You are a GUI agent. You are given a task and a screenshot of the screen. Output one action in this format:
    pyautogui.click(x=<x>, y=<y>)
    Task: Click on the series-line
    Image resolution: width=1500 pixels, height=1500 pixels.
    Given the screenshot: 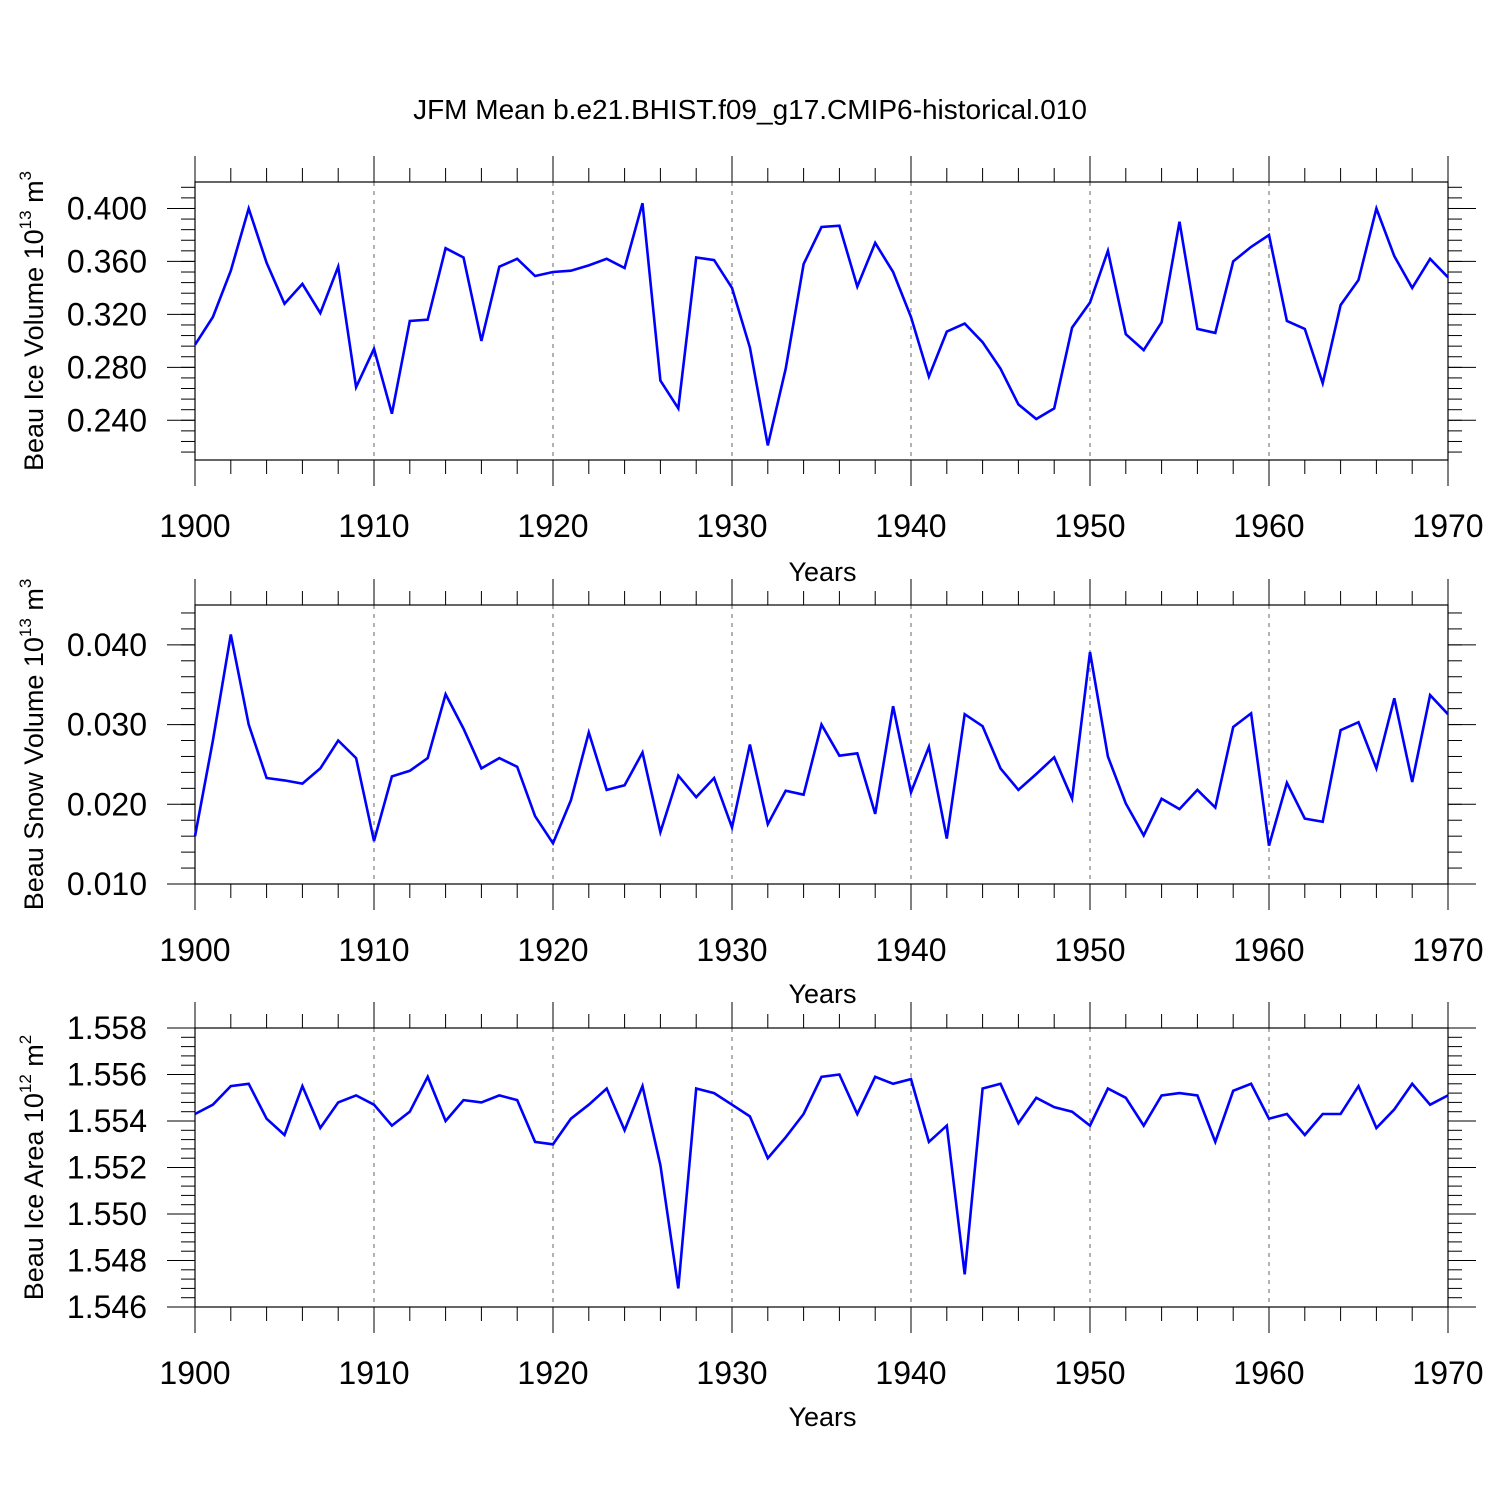 What is the action you would take?
    pyautogui.click(x=821, y=324)
    